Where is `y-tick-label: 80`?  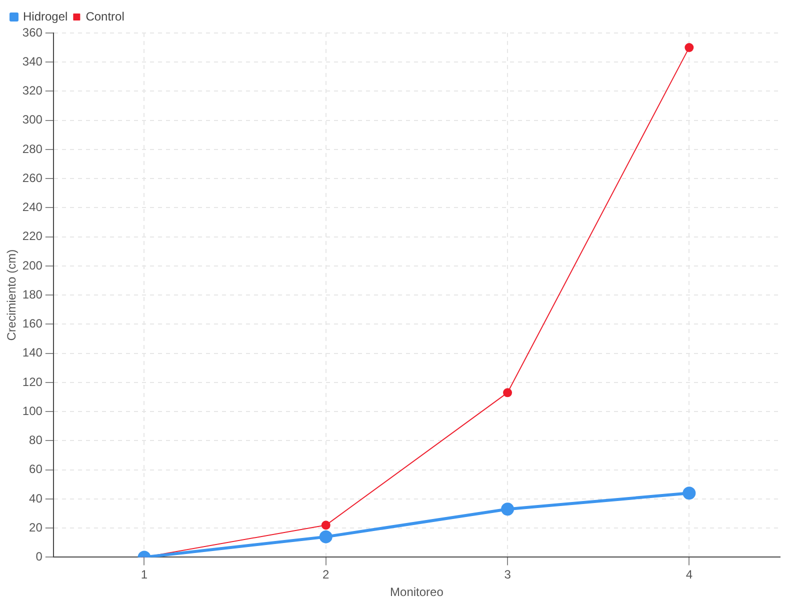
y-tick-label: 80 is located at coordinates (36, 440).